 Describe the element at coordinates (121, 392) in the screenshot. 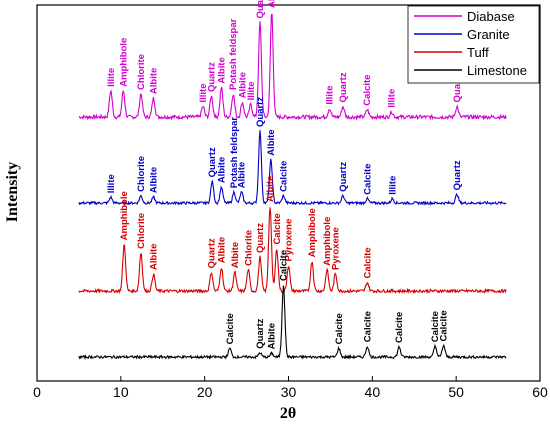

I see `x-tick-label: 10` at that location.